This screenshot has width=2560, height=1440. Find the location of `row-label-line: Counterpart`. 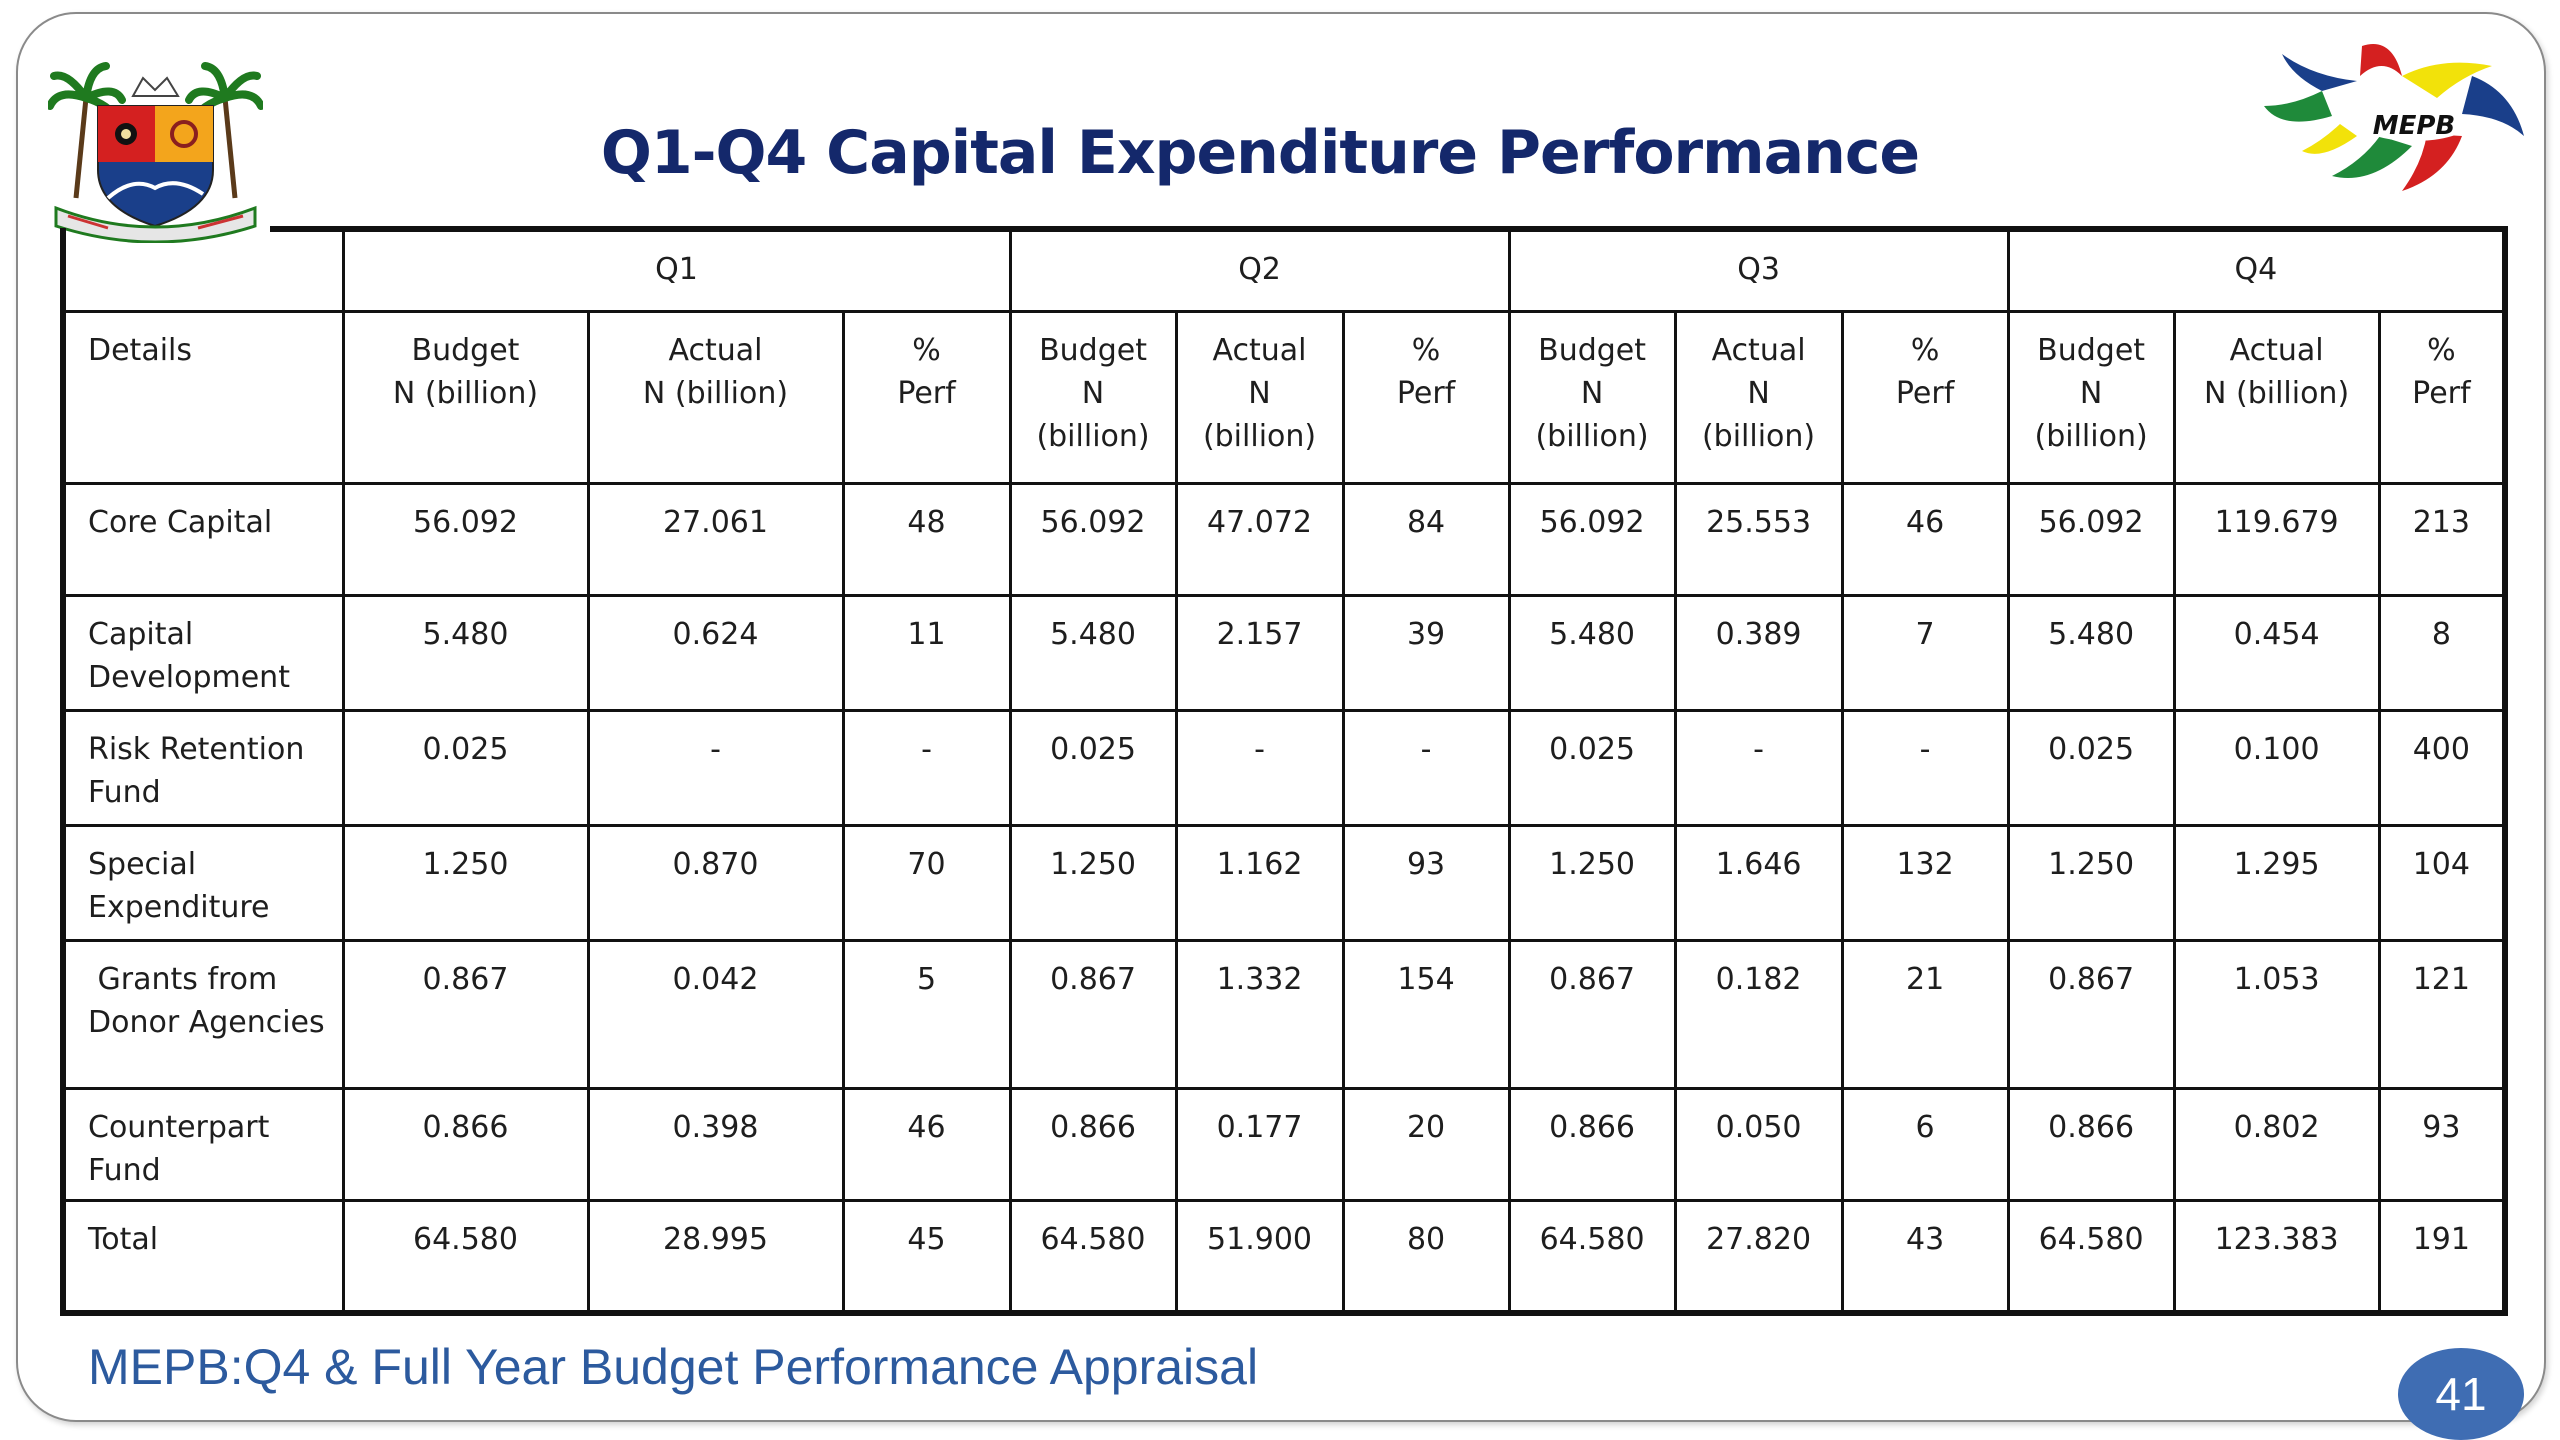

row-label-line: Counterpart is located at coordinates (179, 1127).